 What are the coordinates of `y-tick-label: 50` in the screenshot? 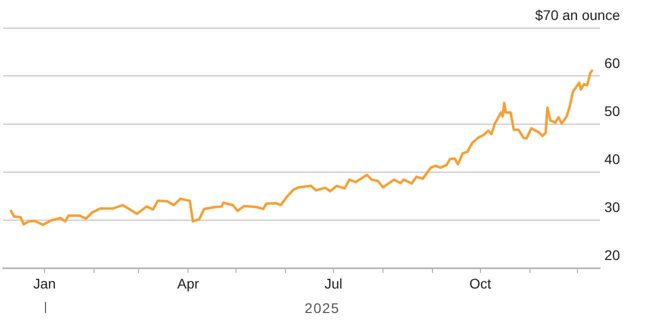 It's located at (612, 110).